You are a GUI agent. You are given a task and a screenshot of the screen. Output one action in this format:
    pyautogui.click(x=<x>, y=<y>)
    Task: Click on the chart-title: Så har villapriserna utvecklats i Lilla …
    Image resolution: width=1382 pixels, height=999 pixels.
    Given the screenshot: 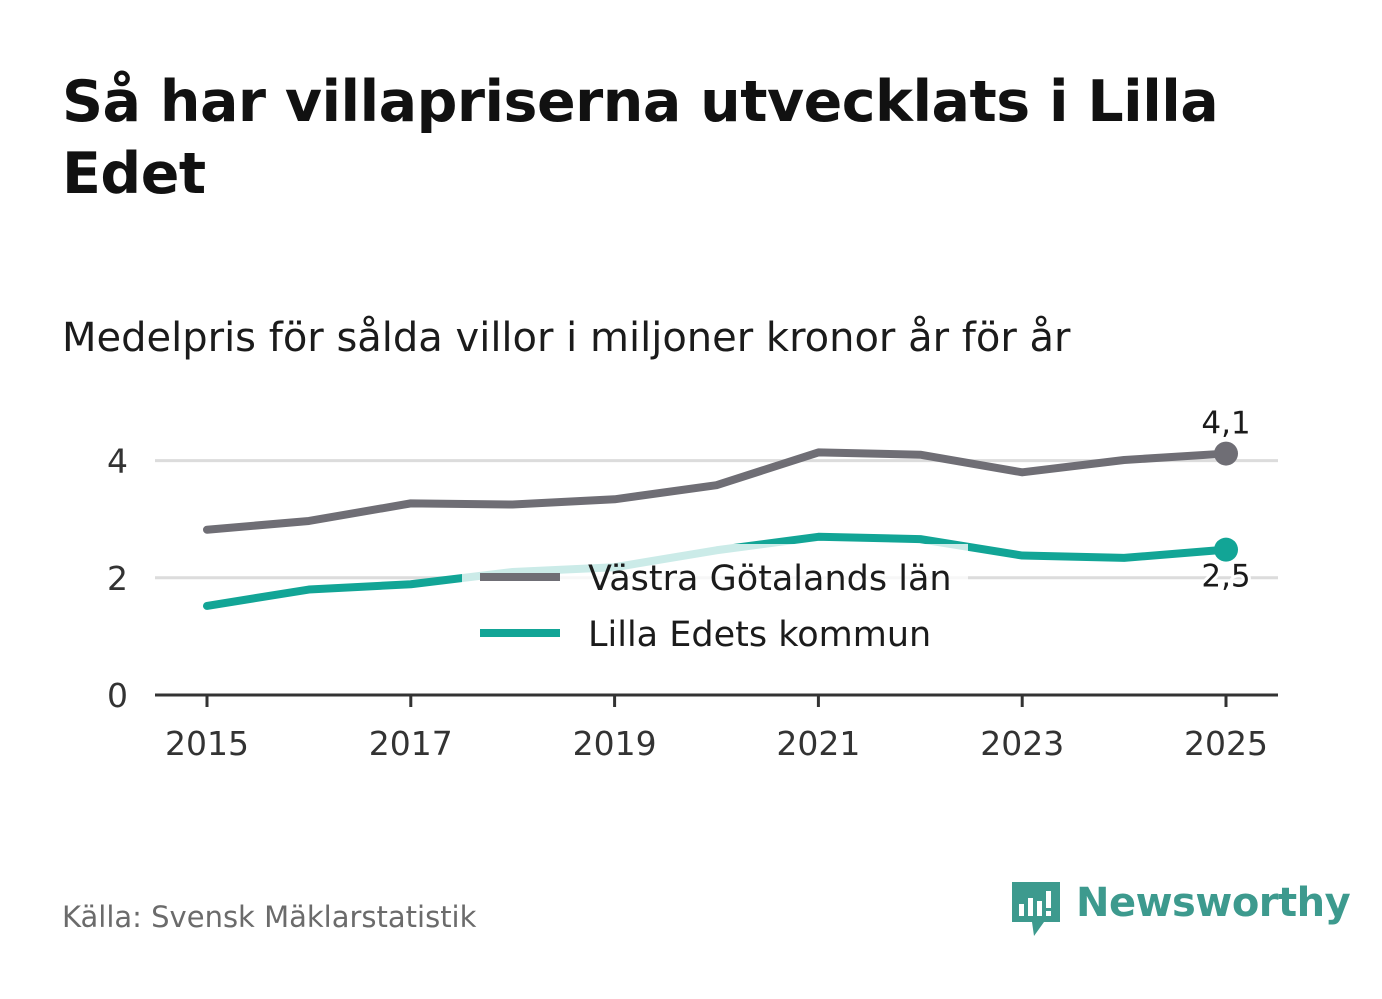 What is the action you would take?
    pyautogui.click(x=640, y=138)
    